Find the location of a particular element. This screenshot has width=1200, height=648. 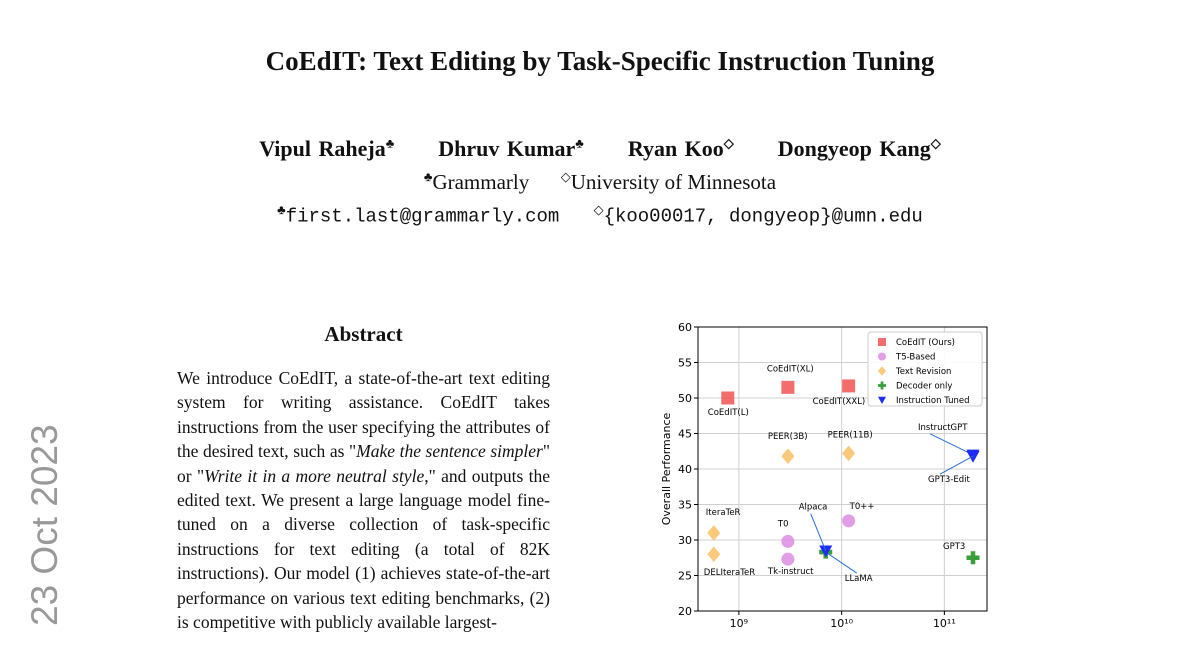

y-tick-label: 35 is located at coordinates (685, 505).